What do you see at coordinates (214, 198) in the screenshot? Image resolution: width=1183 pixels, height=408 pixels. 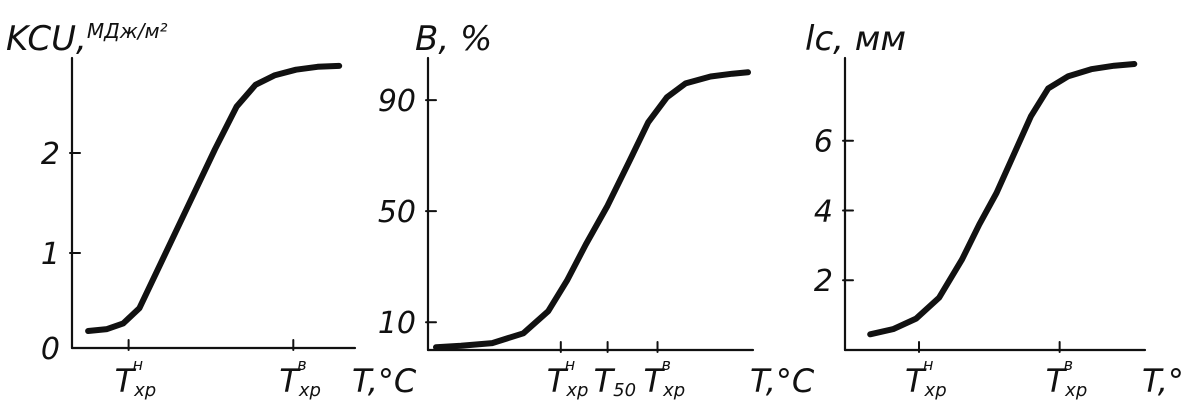 I see `data-curve` at bounding box center [214, 198].